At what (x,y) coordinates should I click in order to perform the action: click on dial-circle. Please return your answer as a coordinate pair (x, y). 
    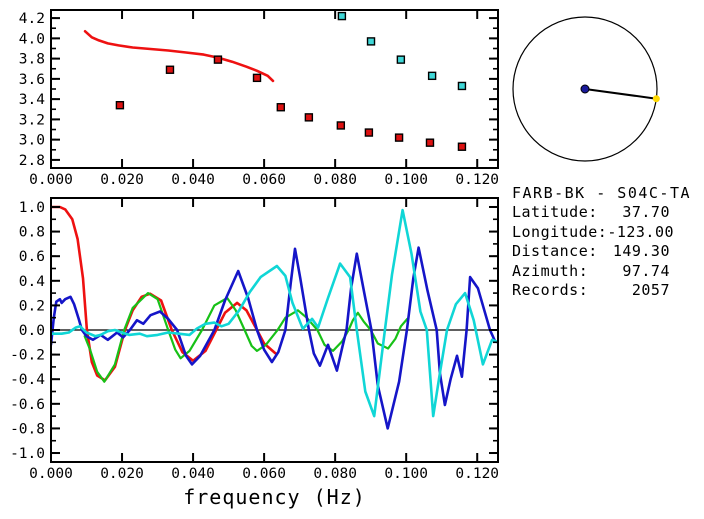
    Looking at the image, I should click on (585, 89).